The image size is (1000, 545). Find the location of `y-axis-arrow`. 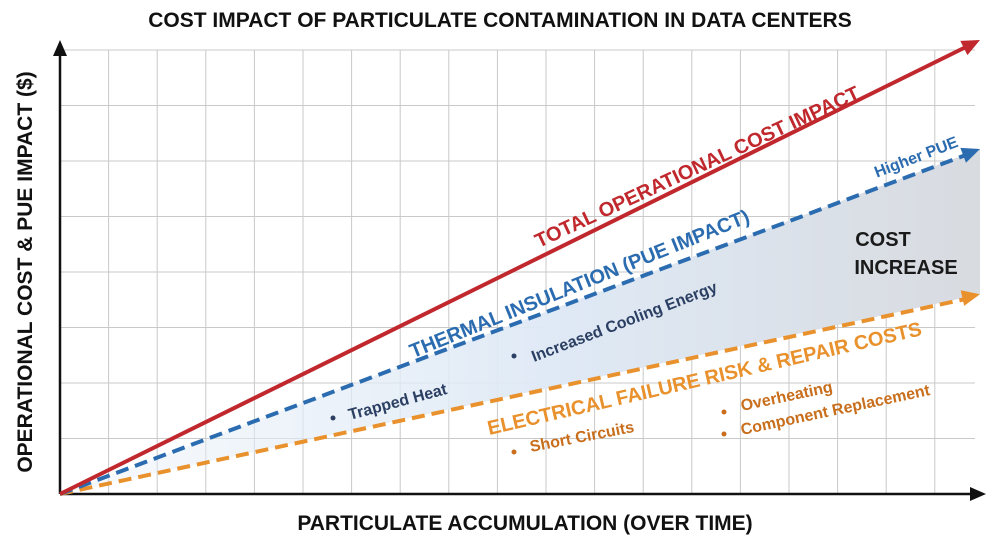

y-axis-arrow is located at coordinates (60, 48).